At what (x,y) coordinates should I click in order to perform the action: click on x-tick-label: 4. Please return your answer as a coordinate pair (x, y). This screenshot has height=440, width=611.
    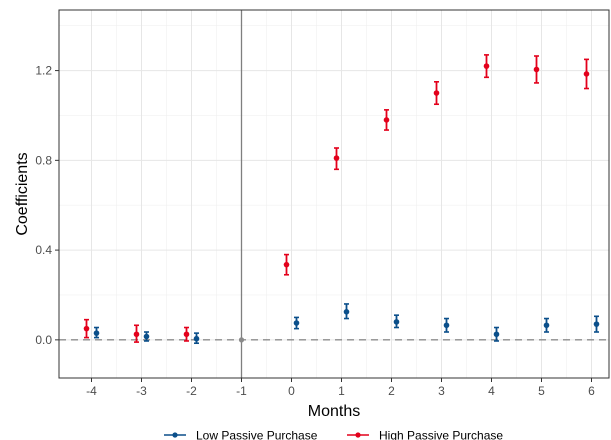
    Looking at the image, I should click on (491, 391).